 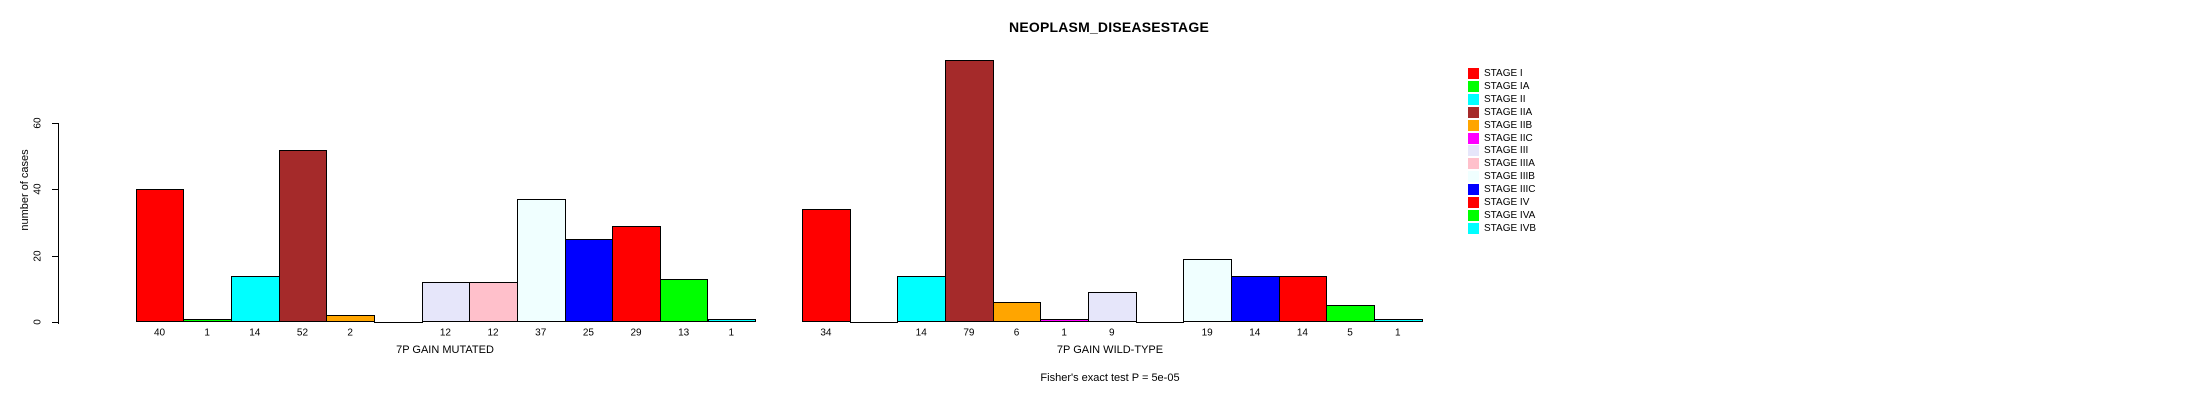 I want to click on bar-value-label: 34, so click(x=826, y=333).